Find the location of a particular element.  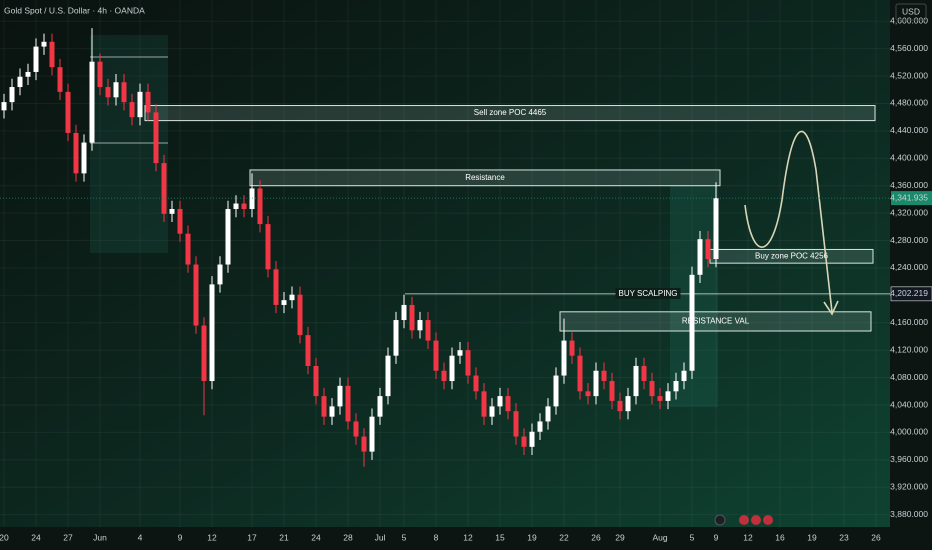

level-label-bg is located at coordinates (648, 293).